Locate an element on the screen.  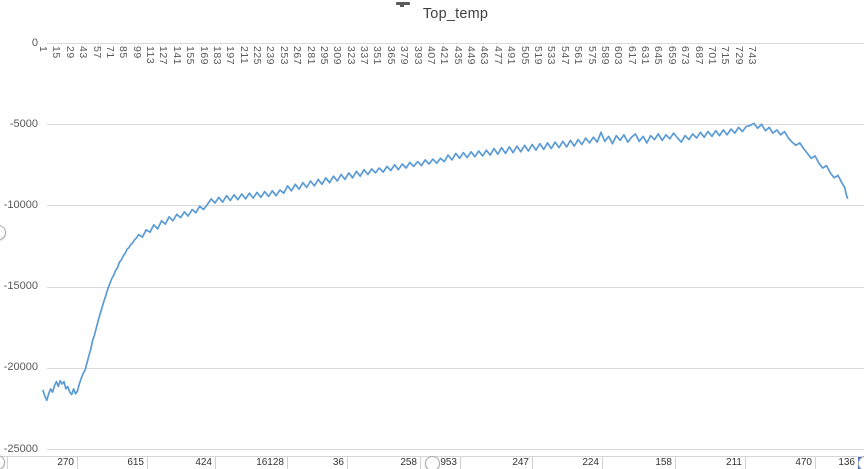
chart-title: Top_temp is located at coordinates (455, 14).